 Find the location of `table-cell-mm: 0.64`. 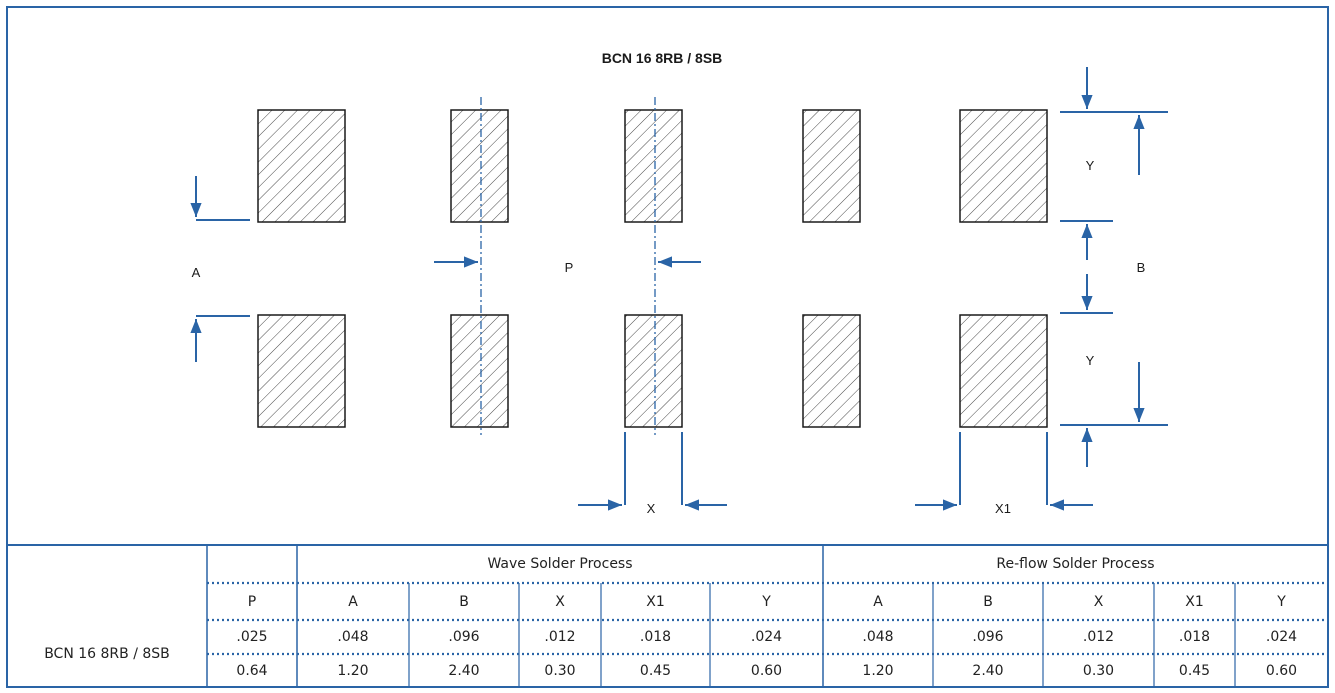

table-cell-mm: 0.64 is located at coordinates (252, 670).